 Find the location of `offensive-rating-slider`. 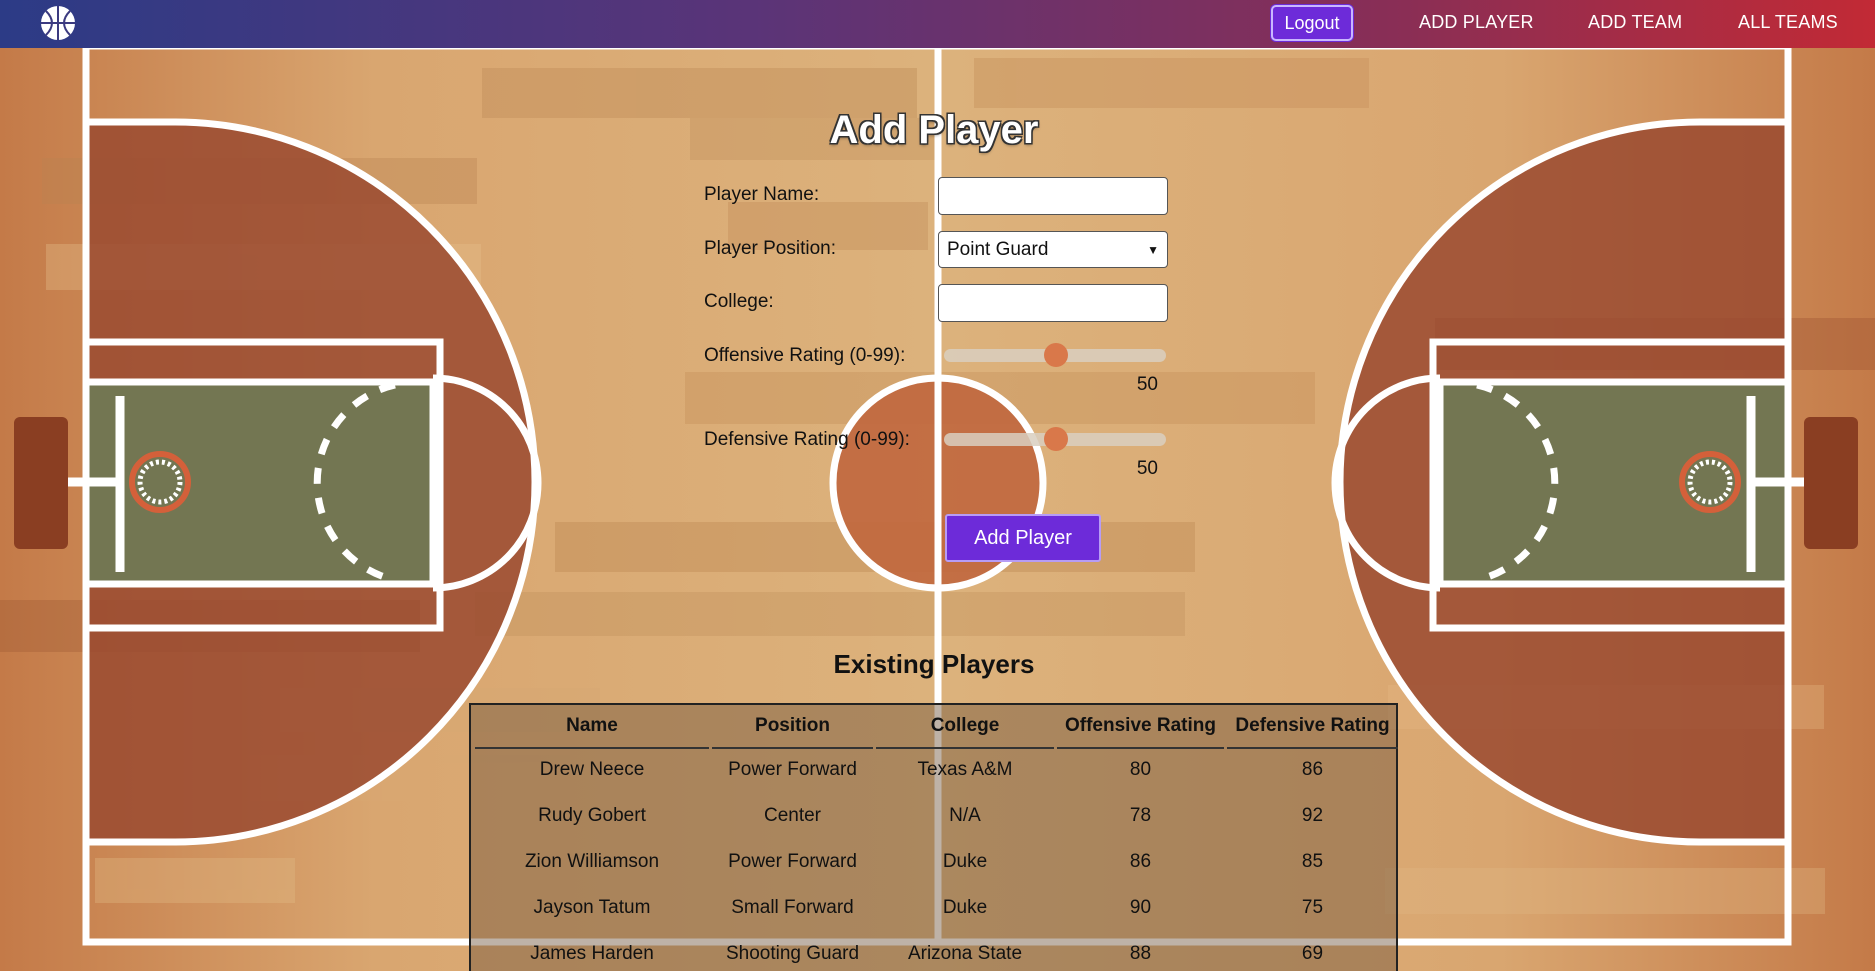

offensive-rating-slider is located at coordinates (1055, 354).